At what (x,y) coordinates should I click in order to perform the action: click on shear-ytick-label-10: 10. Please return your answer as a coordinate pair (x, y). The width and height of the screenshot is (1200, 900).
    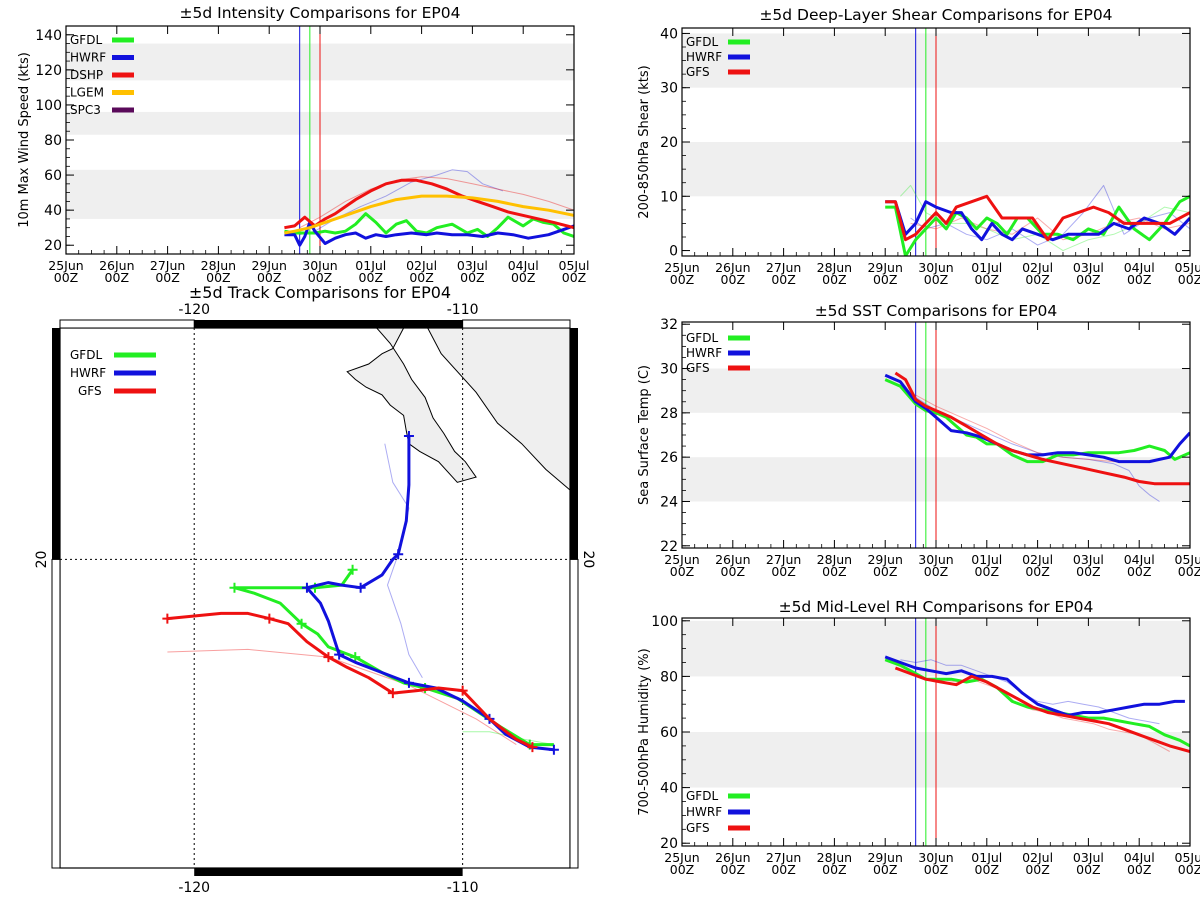
    Looking at the image, I should click on (669, 197).